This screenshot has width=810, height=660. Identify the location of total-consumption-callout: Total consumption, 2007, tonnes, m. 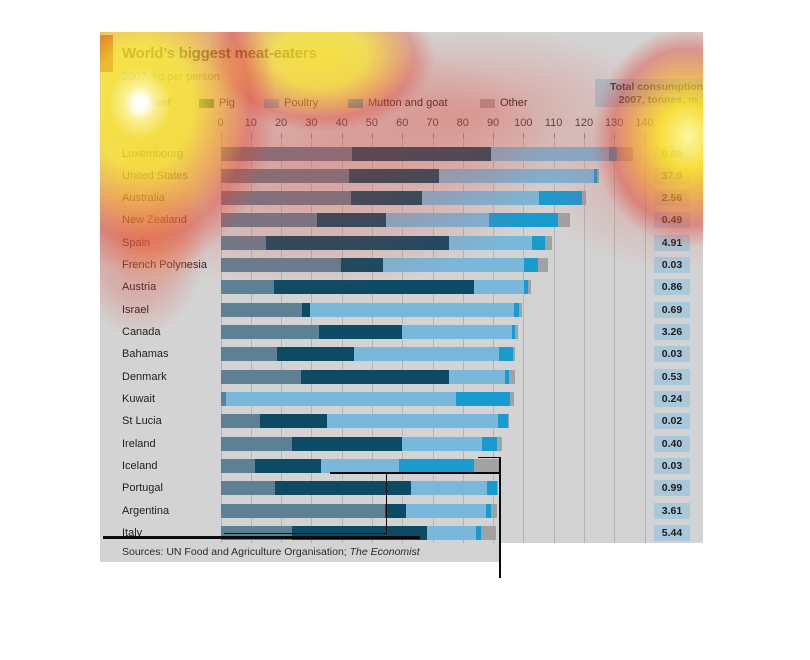
(649, 93).